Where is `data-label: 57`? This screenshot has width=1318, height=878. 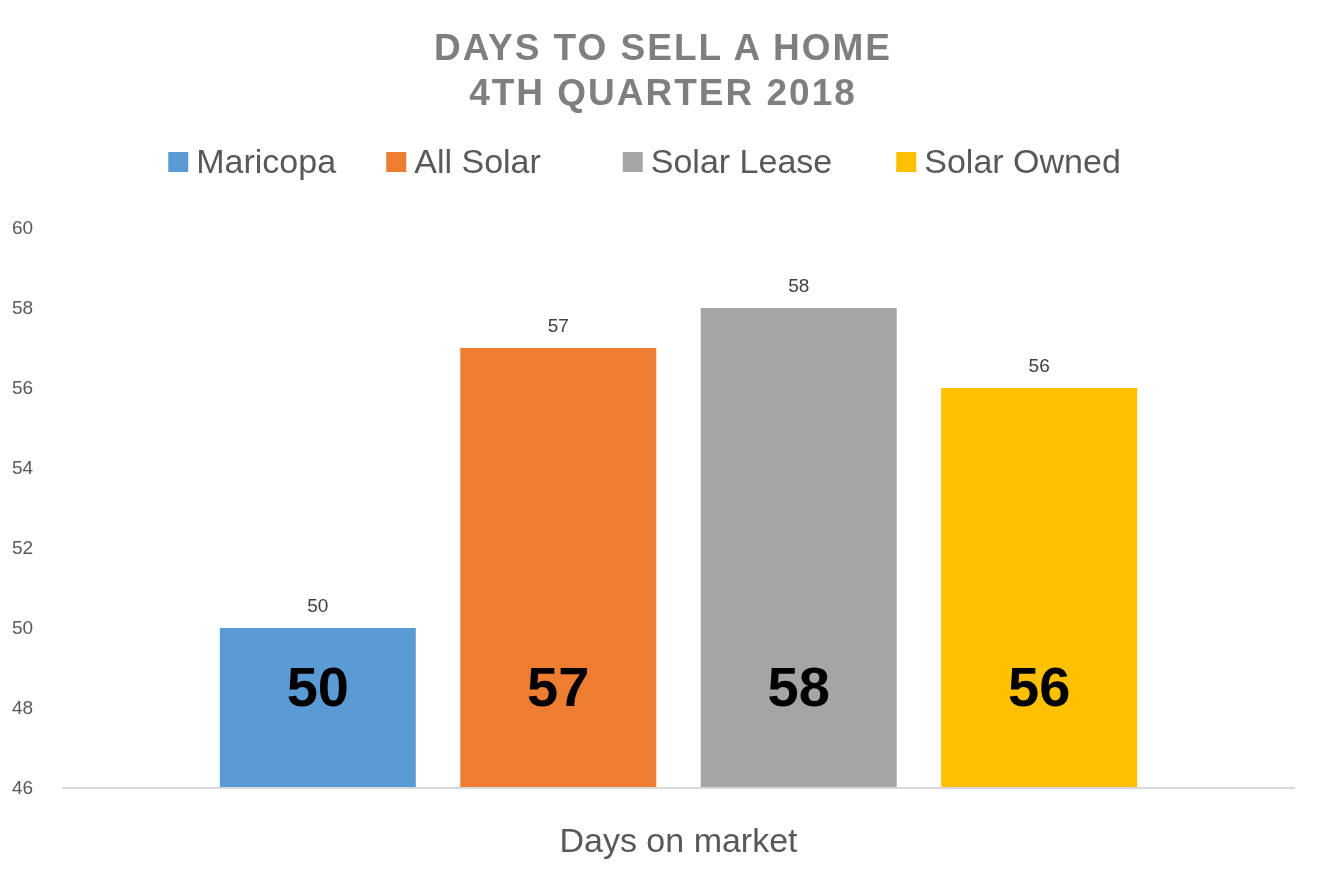 data-label: 57 is located at coordinates (558, 325).